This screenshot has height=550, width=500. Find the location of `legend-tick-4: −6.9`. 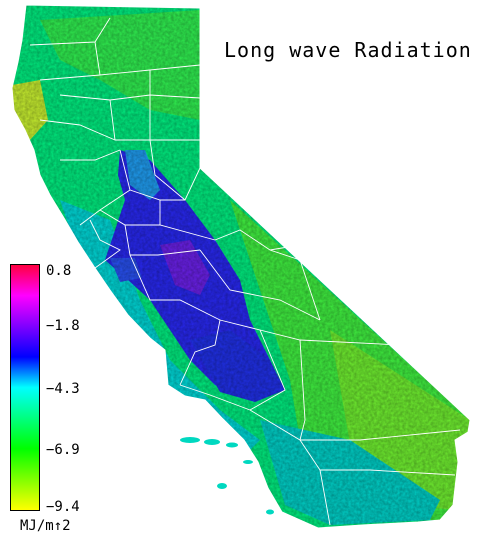

legend-tick-4: −6.9 is located at coordinates (63, 450).